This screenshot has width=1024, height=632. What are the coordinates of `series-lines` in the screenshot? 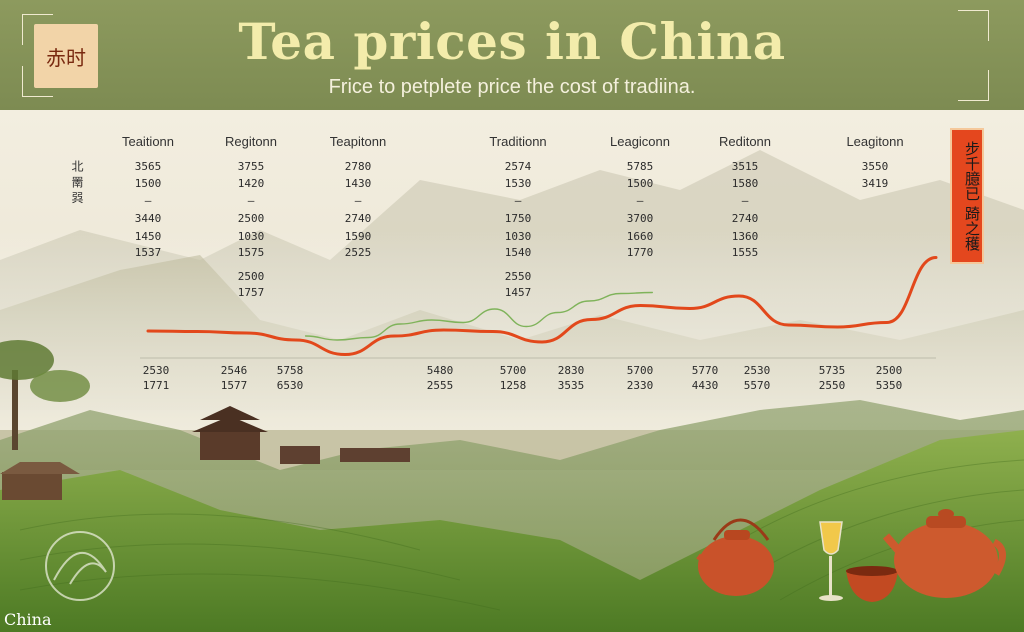 It's located at (542, 306).